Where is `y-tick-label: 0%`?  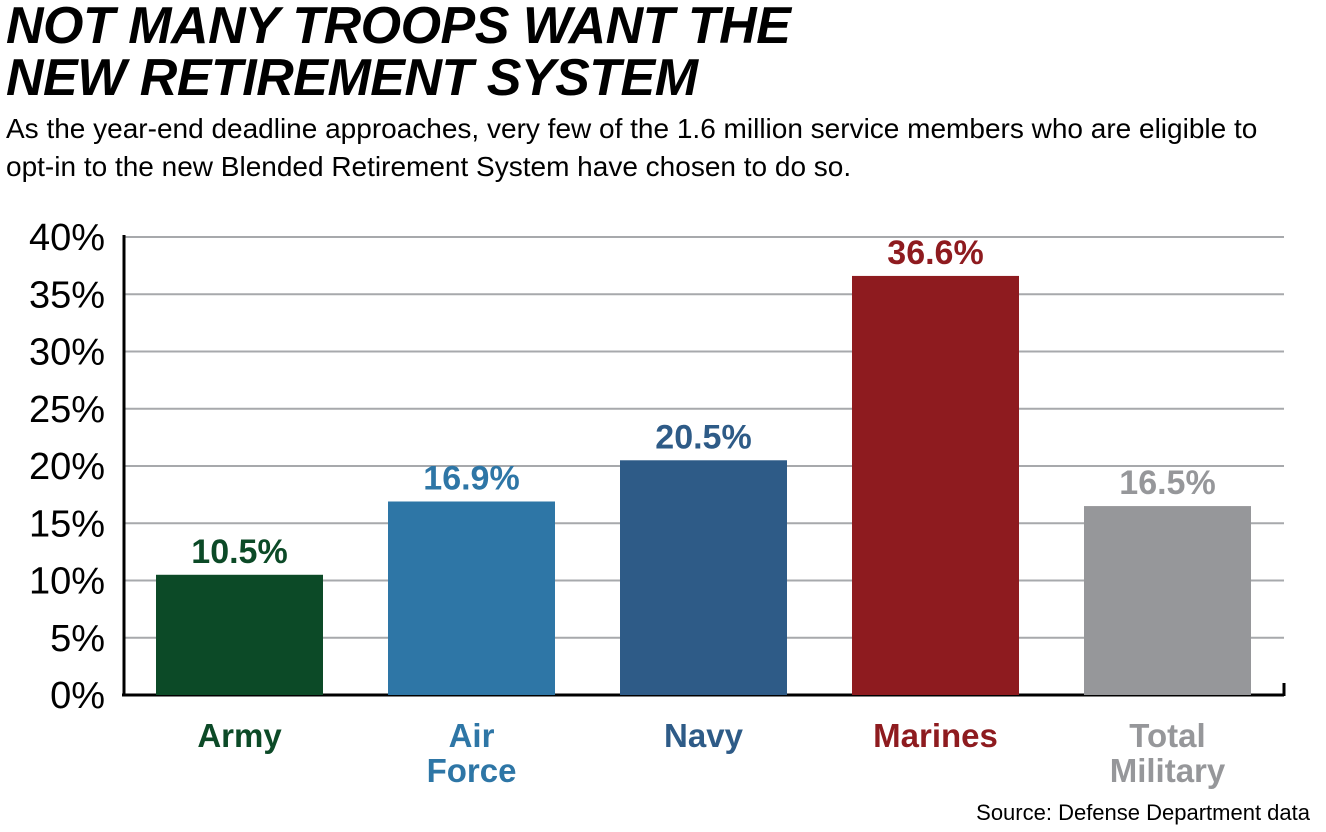
y-tick-label: 0% is located at coordinates (77, 696).